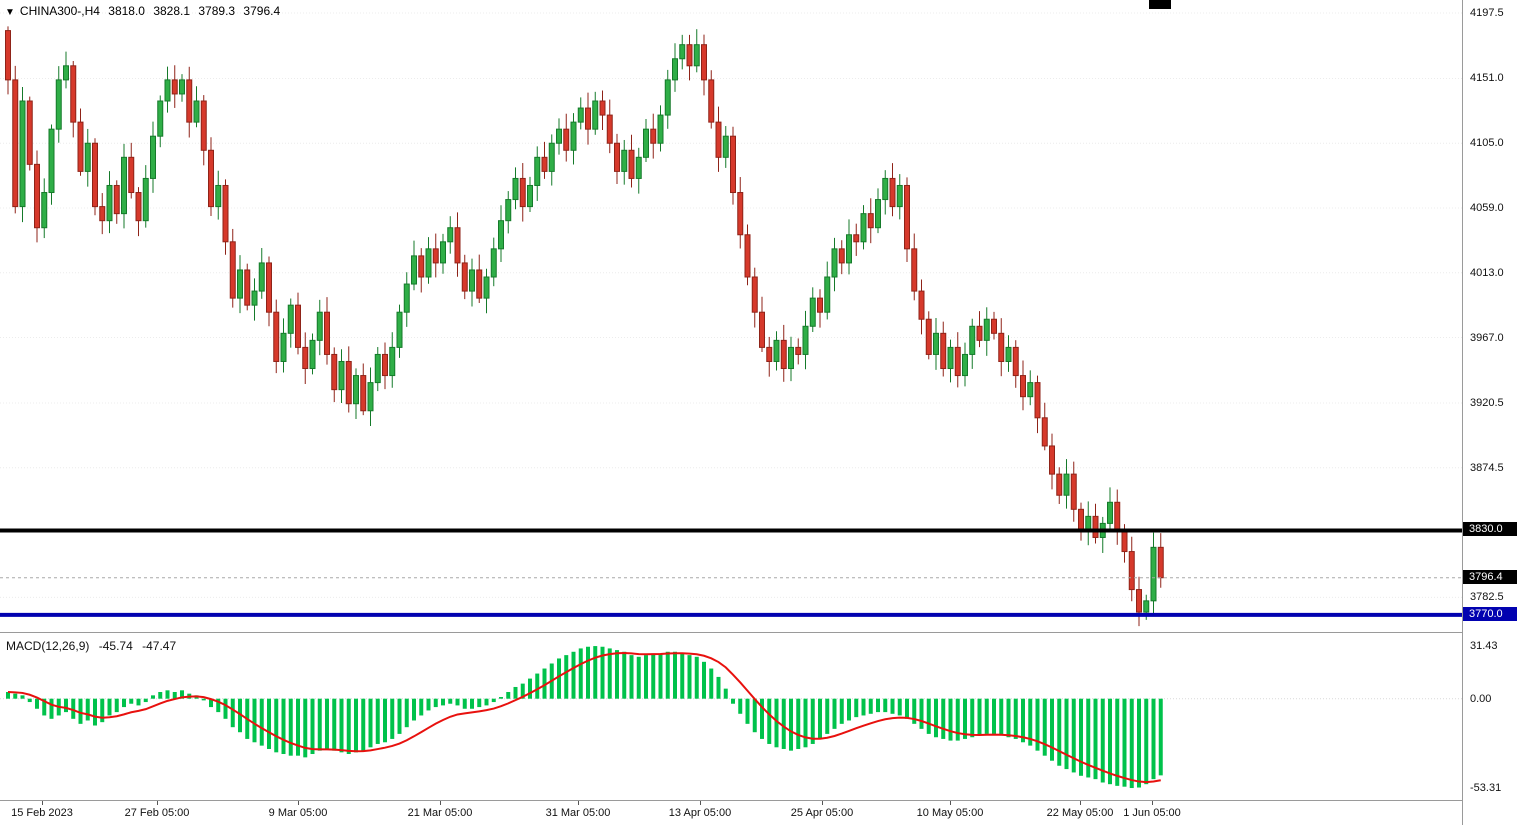 This screenshot has width=1517, height=825. What do you see at coordinates (298, 813) in the screenshot?
I see `time-axis-label: 9 Mar 05:00` at bounding box center [298, 813].